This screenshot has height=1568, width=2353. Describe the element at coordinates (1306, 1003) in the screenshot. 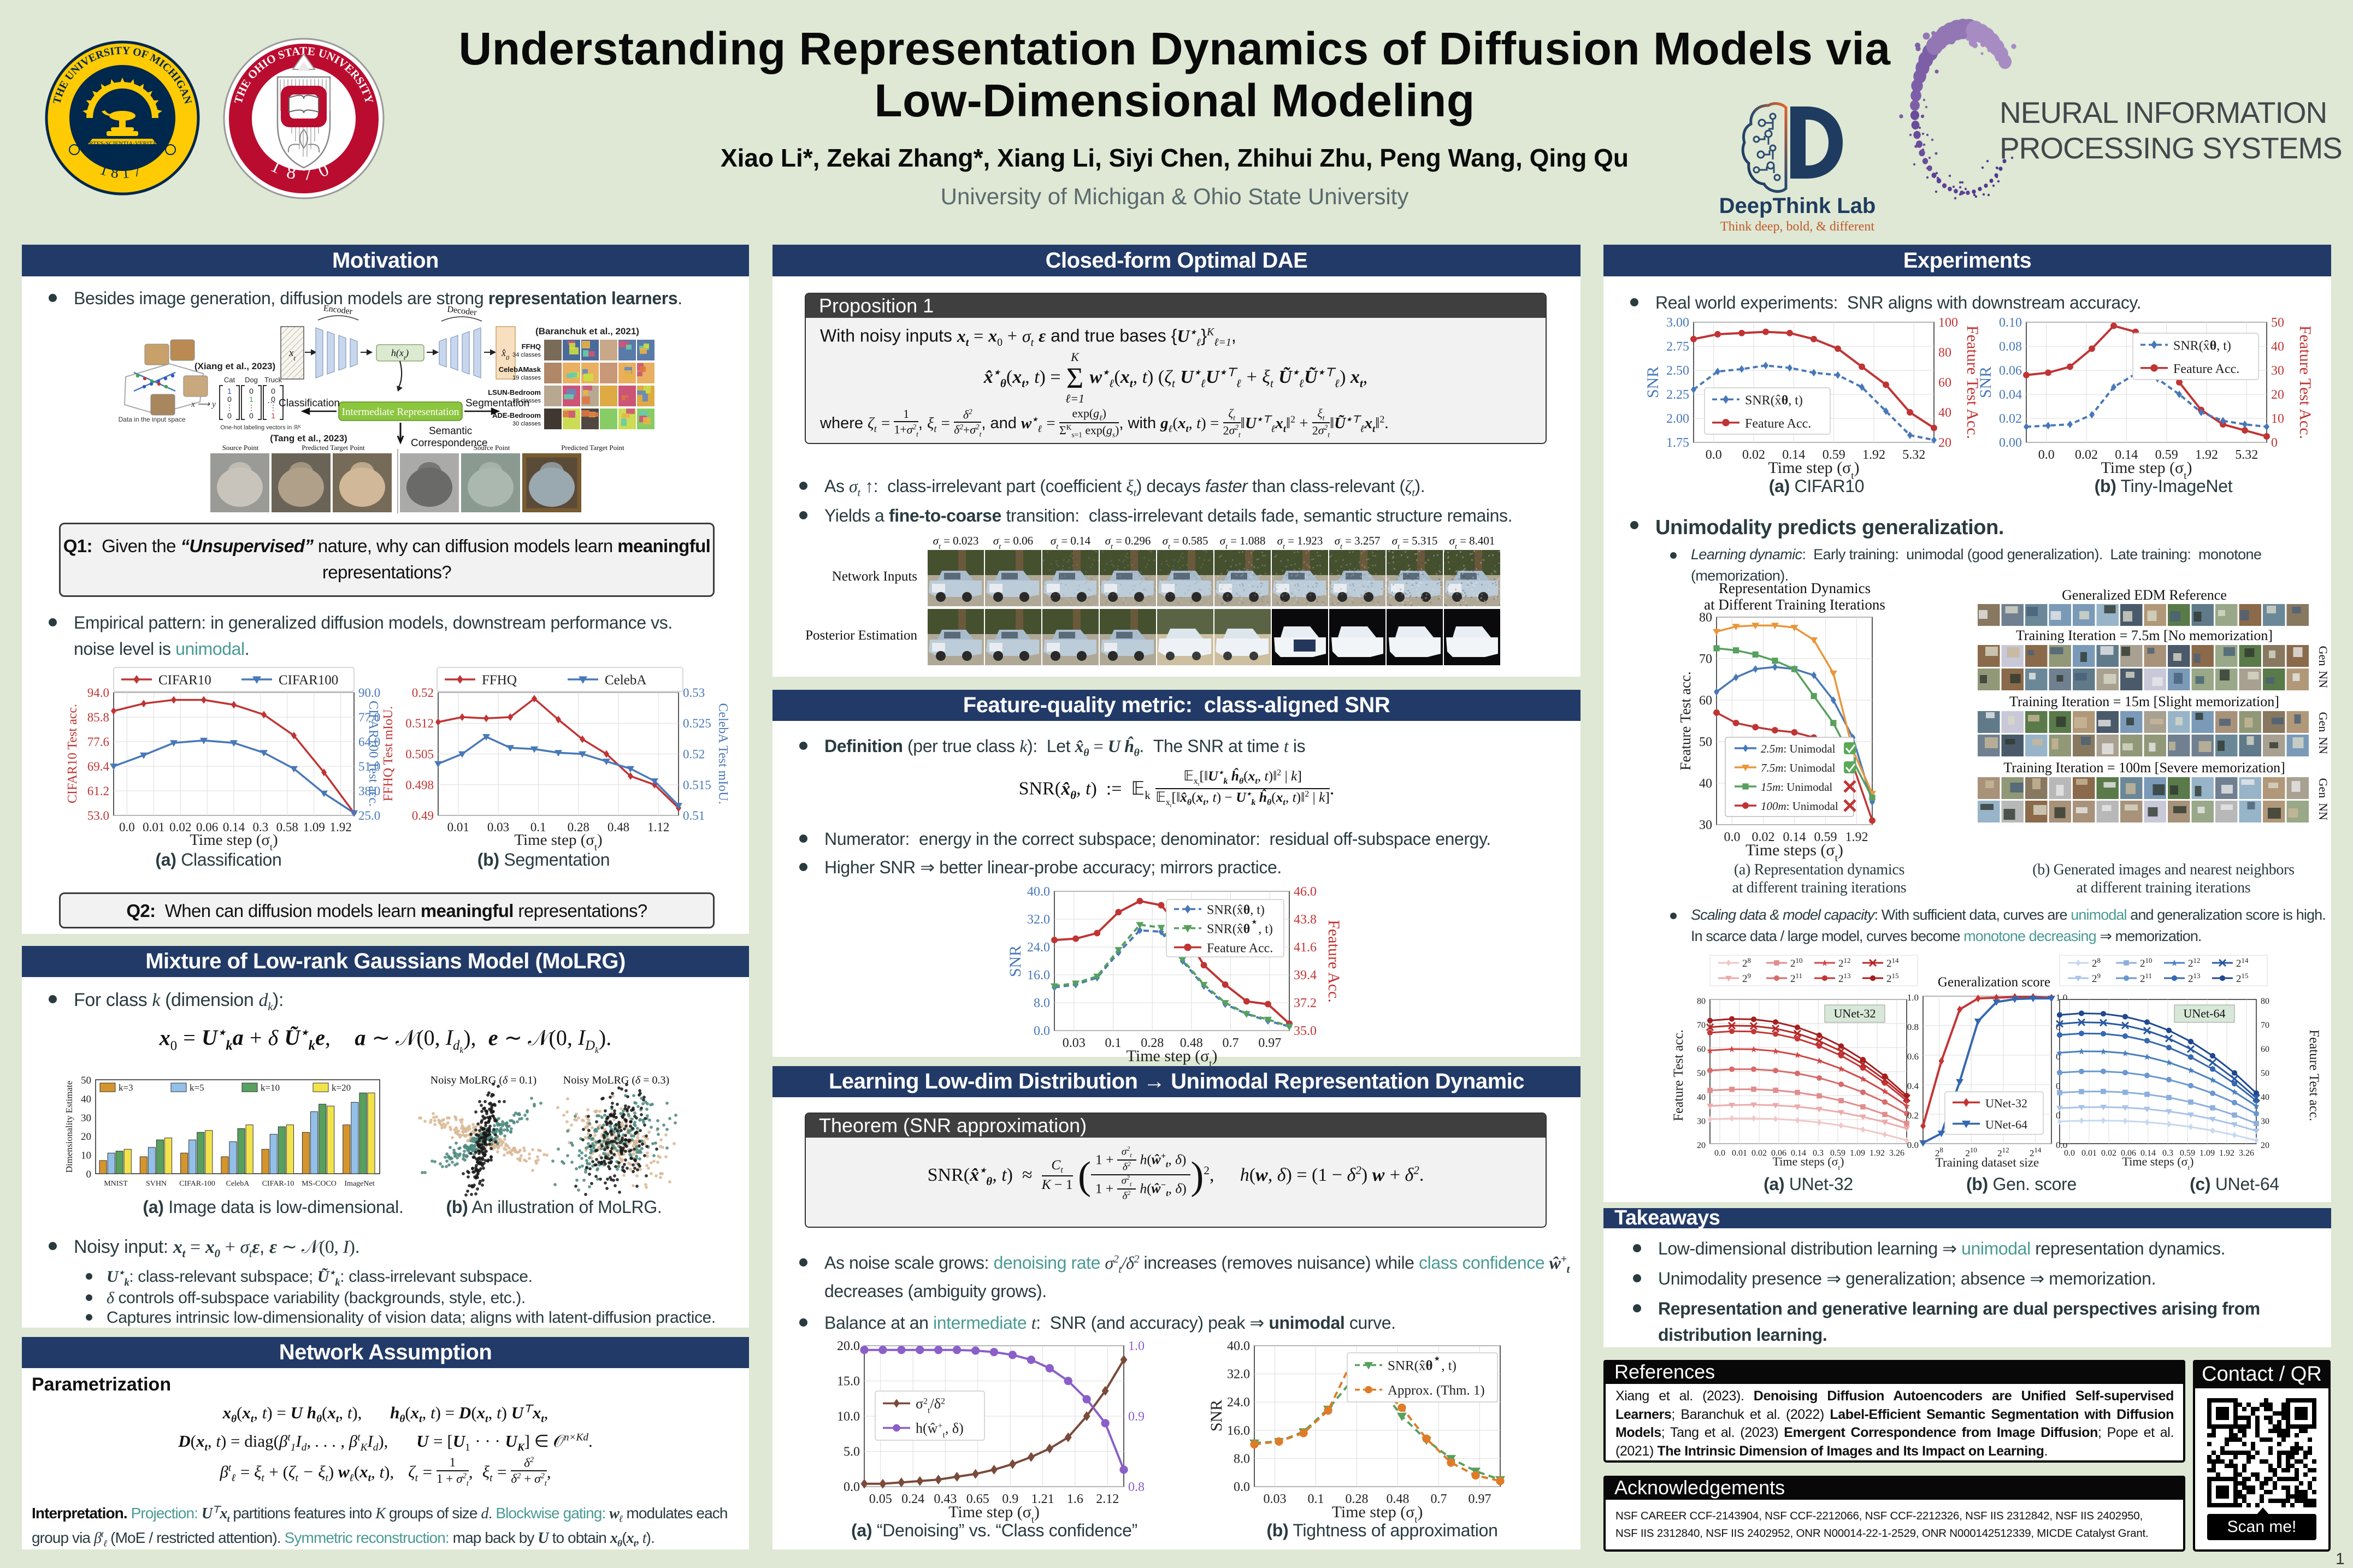

I see `svg-text: 37.2` at that location.